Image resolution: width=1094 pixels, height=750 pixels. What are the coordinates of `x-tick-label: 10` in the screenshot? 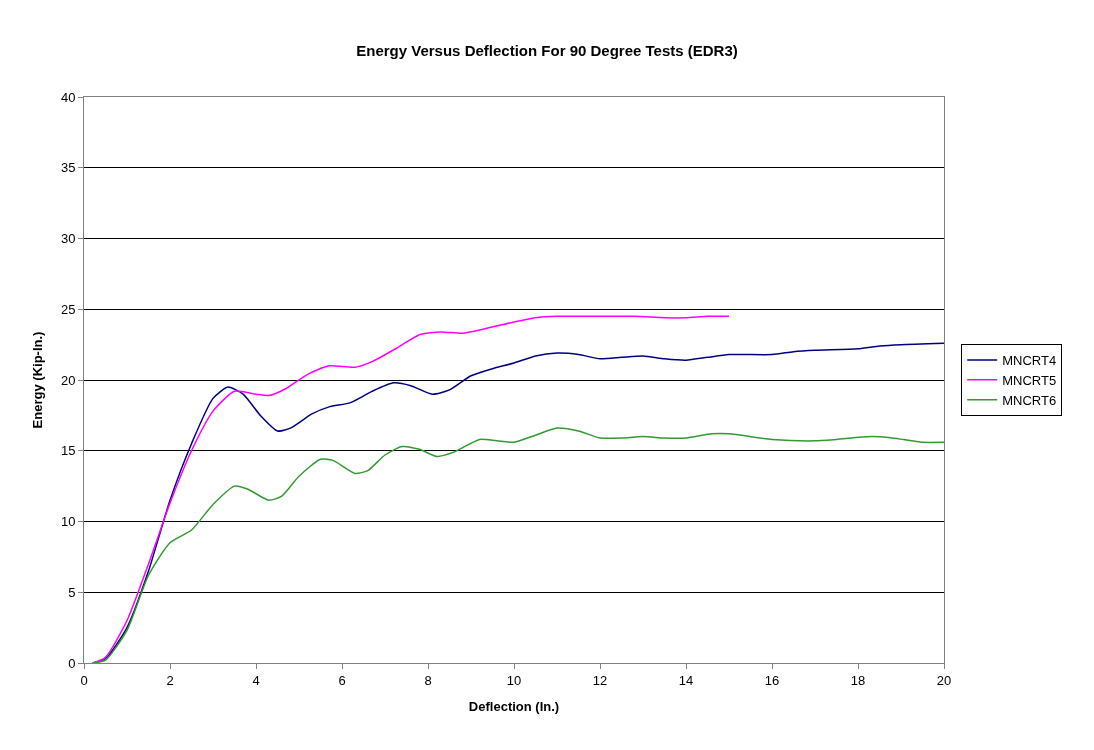 It's located at (514, 680).